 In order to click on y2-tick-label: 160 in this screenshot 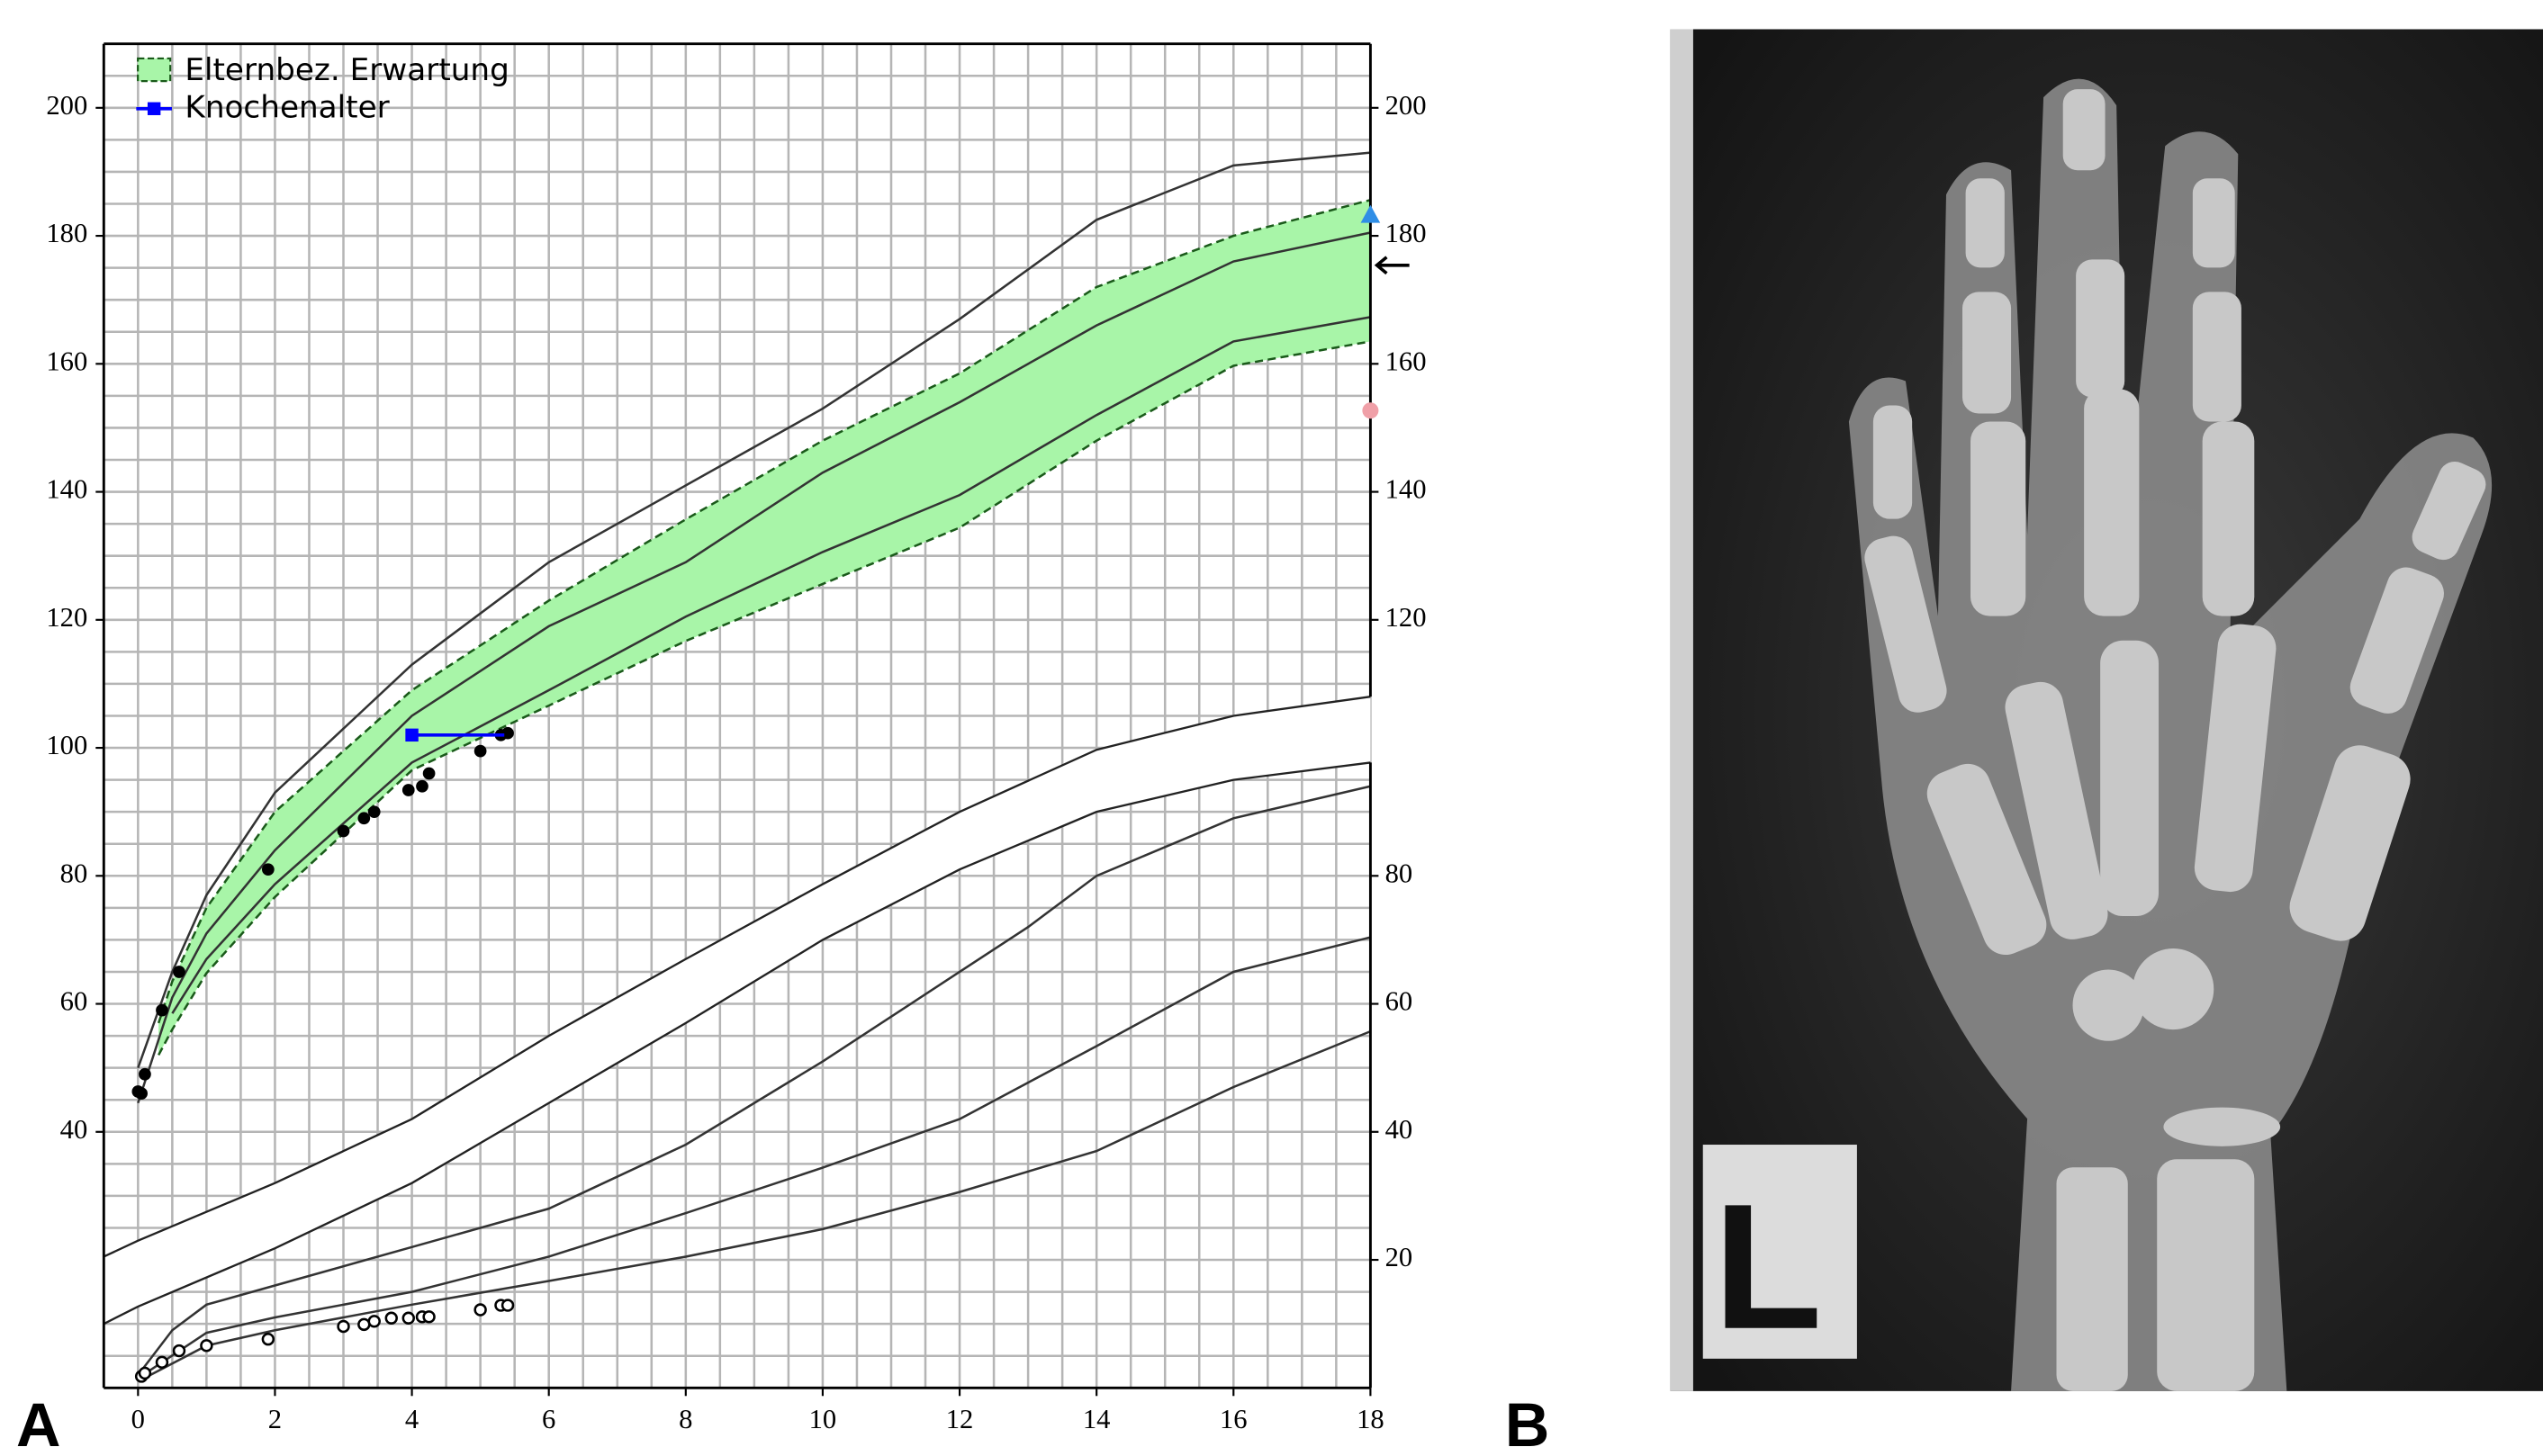, I will do `click(1406, 361)`.